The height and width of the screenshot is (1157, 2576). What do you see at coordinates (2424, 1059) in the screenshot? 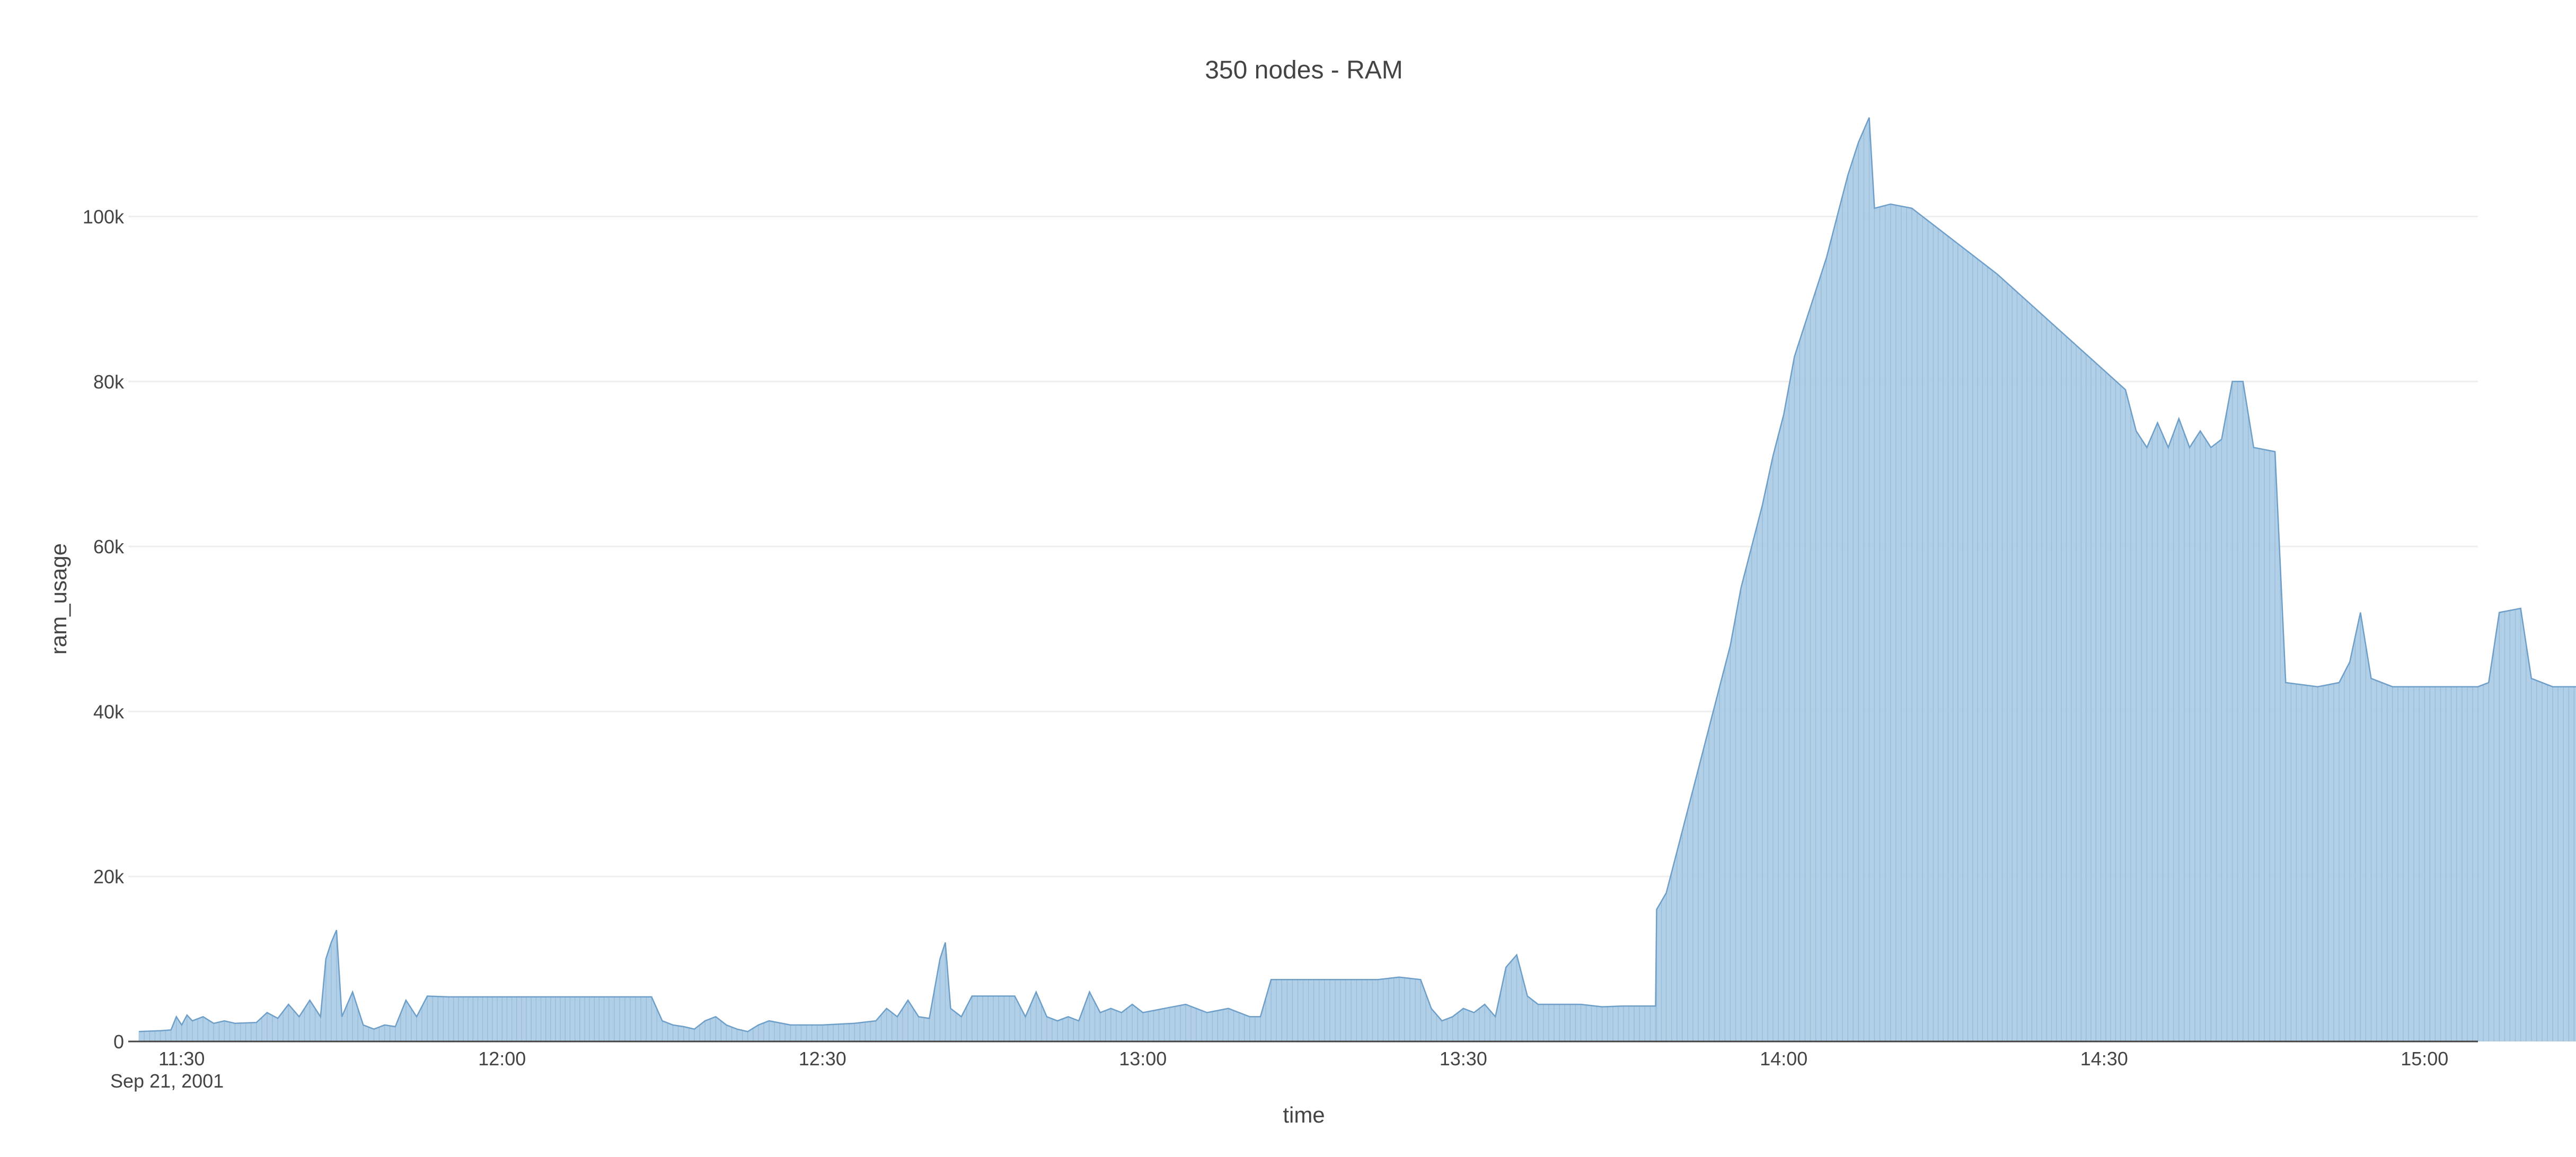
I see `x-tick-label: 15:00` at bounding box center [2424, 1059].